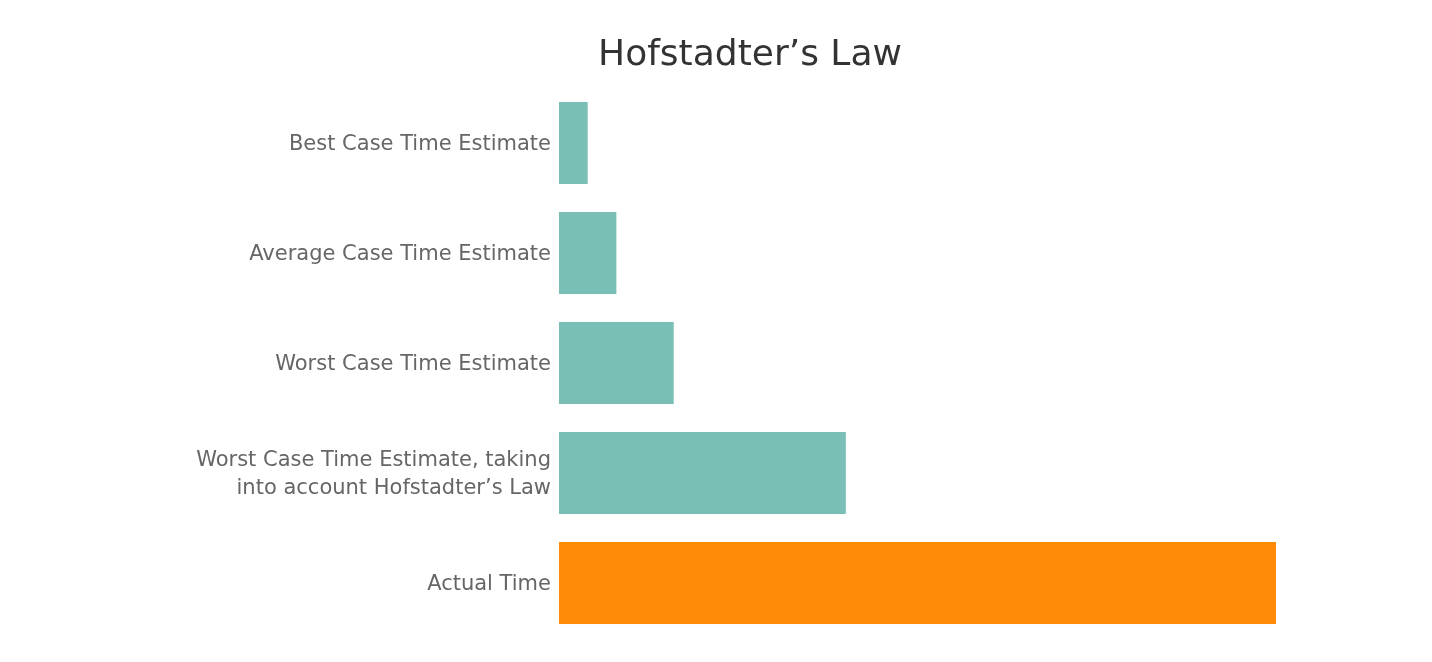 The height and width of the screenshot is (662, 1432). Describe the element at coordinates (750, 52) in the screenshot. I see `chart-title: Hofstadter’s Law` at that location.